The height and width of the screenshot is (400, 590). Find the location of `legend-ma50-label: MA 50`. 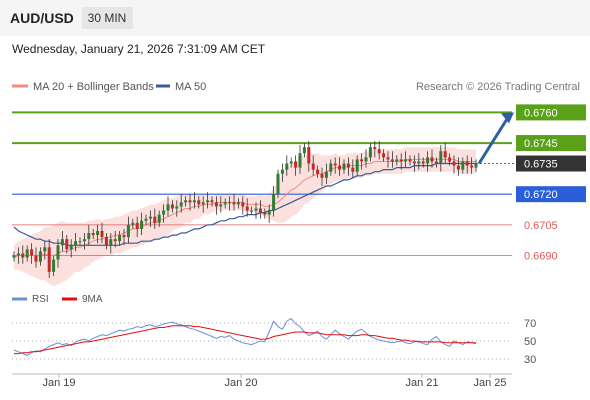

legend-ma50-label: MA 50 is located at coordinates (190, 87).